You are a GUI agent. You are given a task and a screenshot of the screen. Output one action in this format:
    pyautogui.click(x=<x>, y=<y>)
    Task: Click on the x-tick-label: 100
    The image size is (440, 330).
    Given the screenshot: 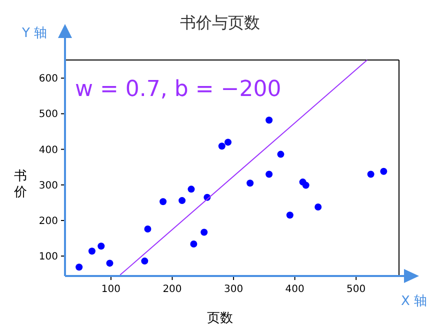 What is the action you would take?
    pyautogui.click(x=111, y=289)
    